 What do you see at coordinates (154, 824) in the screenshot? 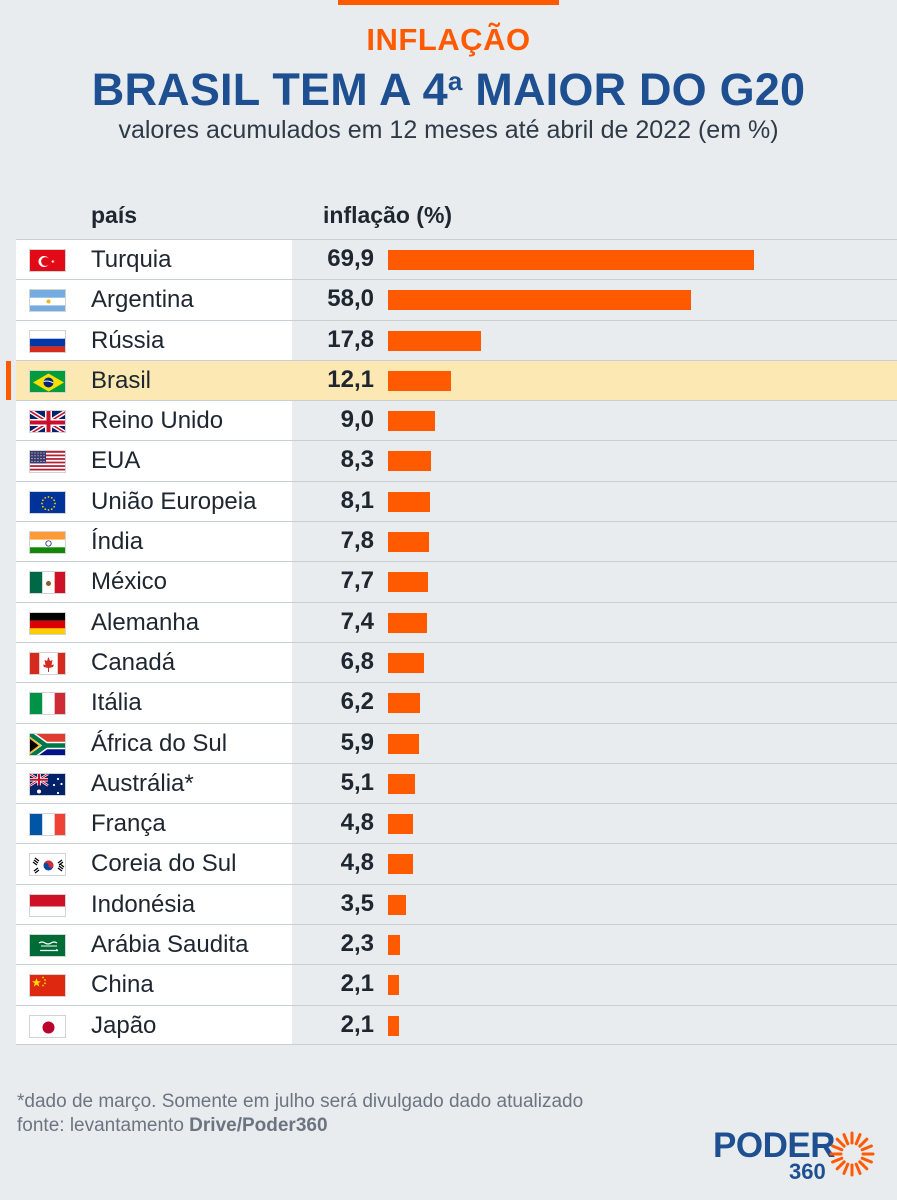
I see `country-cell: França` at bounding box center [154, 824].